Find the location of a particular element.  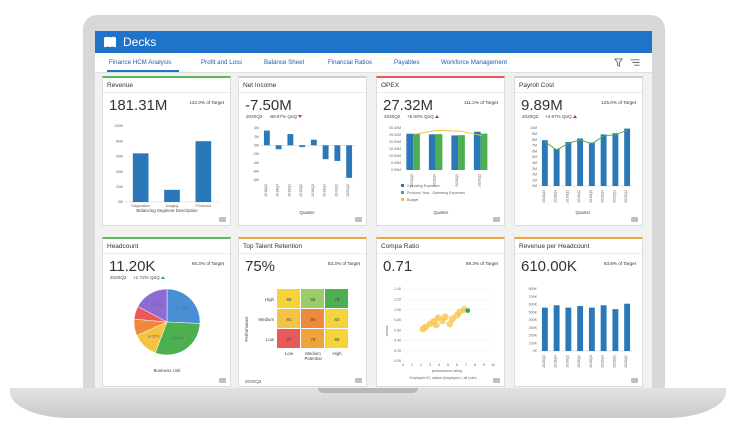

pie-slice-label: 14.52% is located at coordinates (153, 337).